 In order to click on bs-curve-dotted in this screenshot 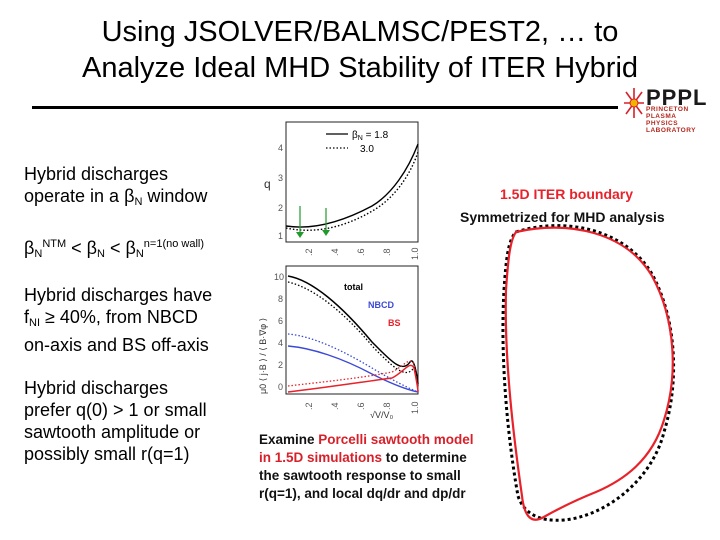, I will do `click(353, 376)`.